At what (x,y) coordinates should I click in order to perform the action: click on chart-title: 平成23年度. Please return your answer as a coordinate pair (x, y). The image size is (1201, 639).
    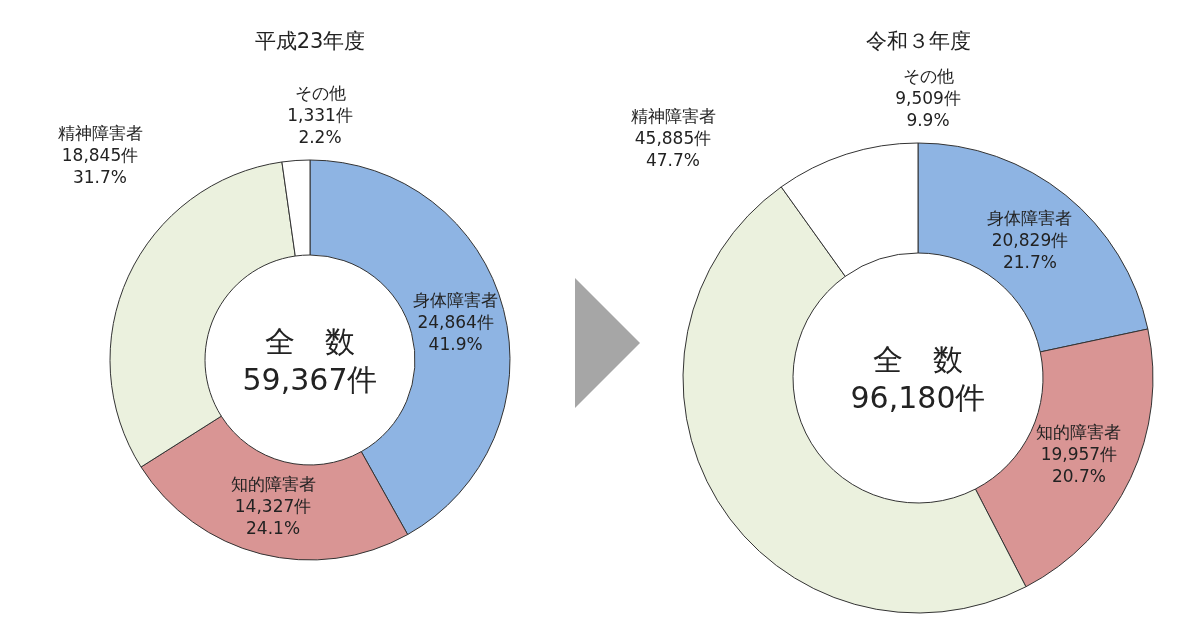
    Looking at the image, I should click on (310, 41).